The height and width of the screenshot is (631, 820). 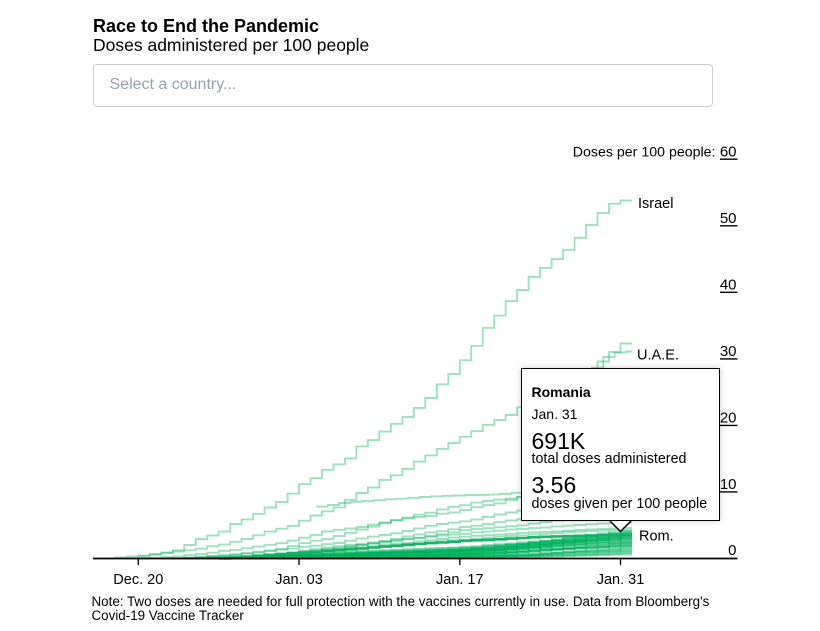 I want to click on svg-text: 10, so click(x=728, y=484).